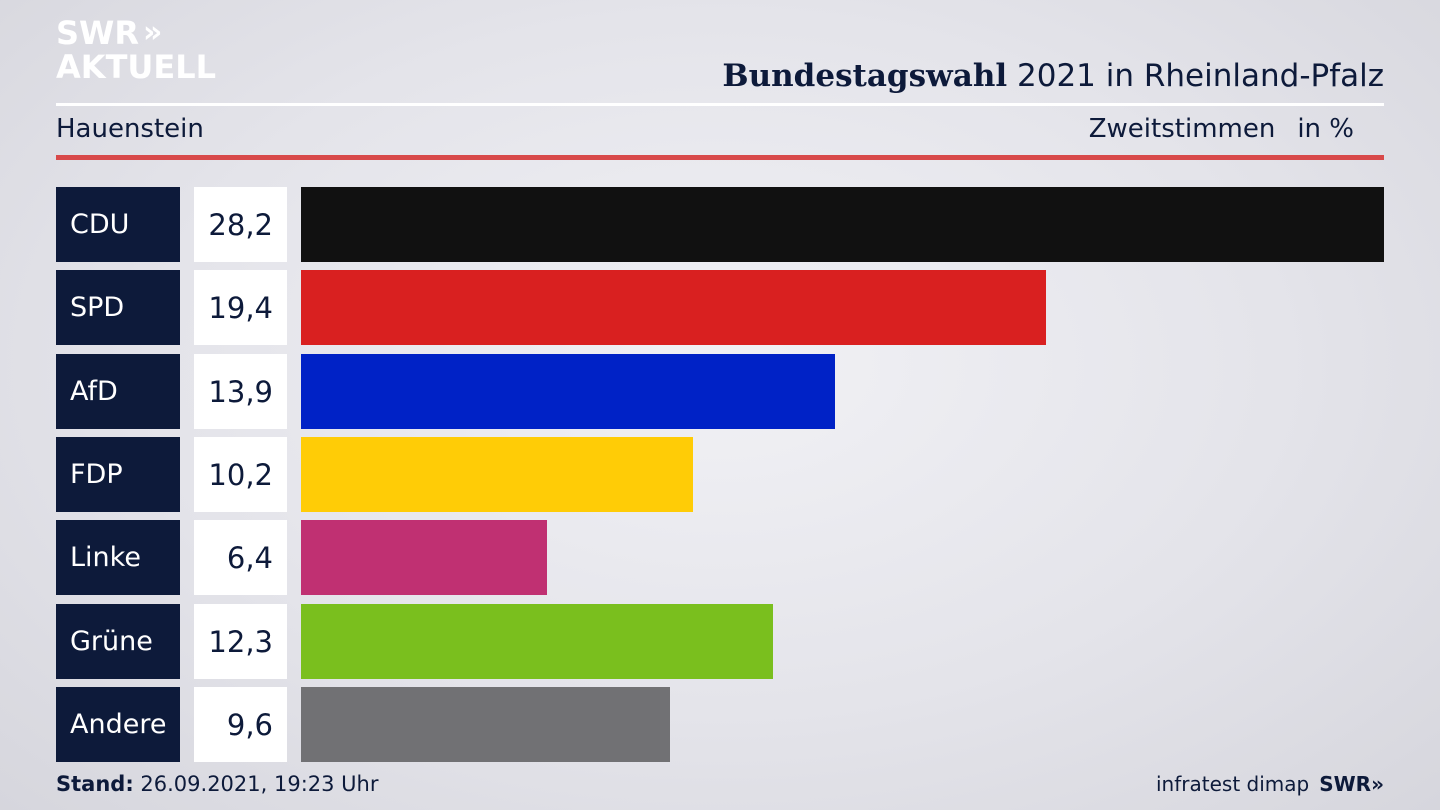 This screenshot has height=810, width=1440. What do you see at coordinates (720, 104) in the screenshot?
I see `header-divider` at bounding box center [720, 104].